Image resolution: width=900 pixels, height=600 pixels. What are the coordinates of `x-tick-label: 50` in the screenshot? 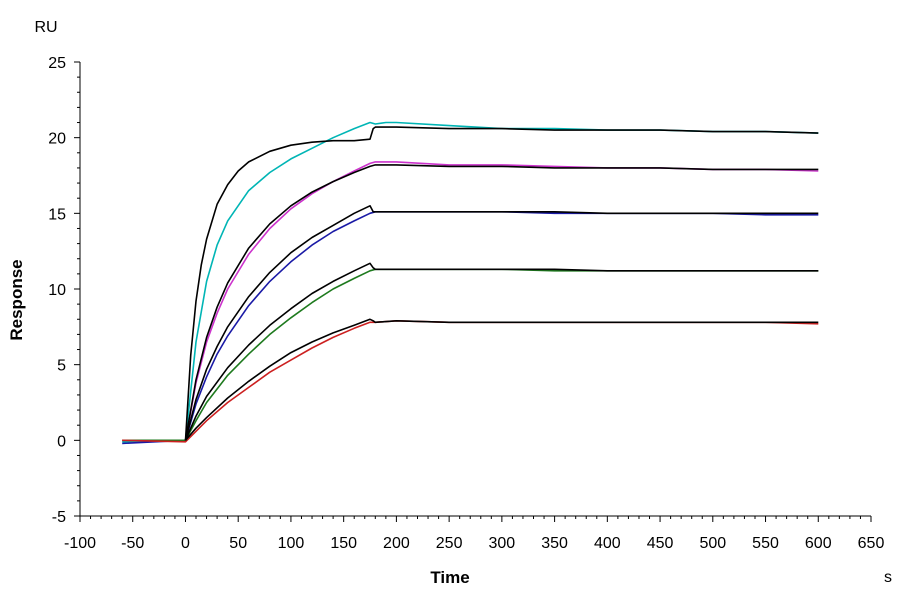 It's located at (238, 543).